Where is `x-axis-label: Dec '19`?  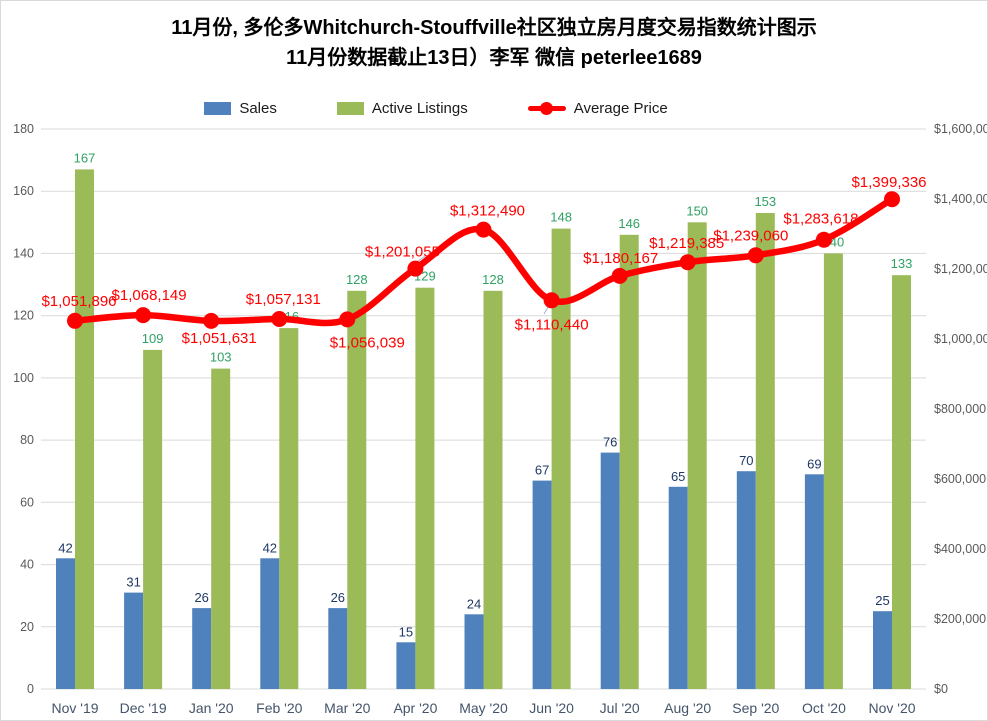 x-axis-label: Dec '19 is located at coordinates (143, 708).